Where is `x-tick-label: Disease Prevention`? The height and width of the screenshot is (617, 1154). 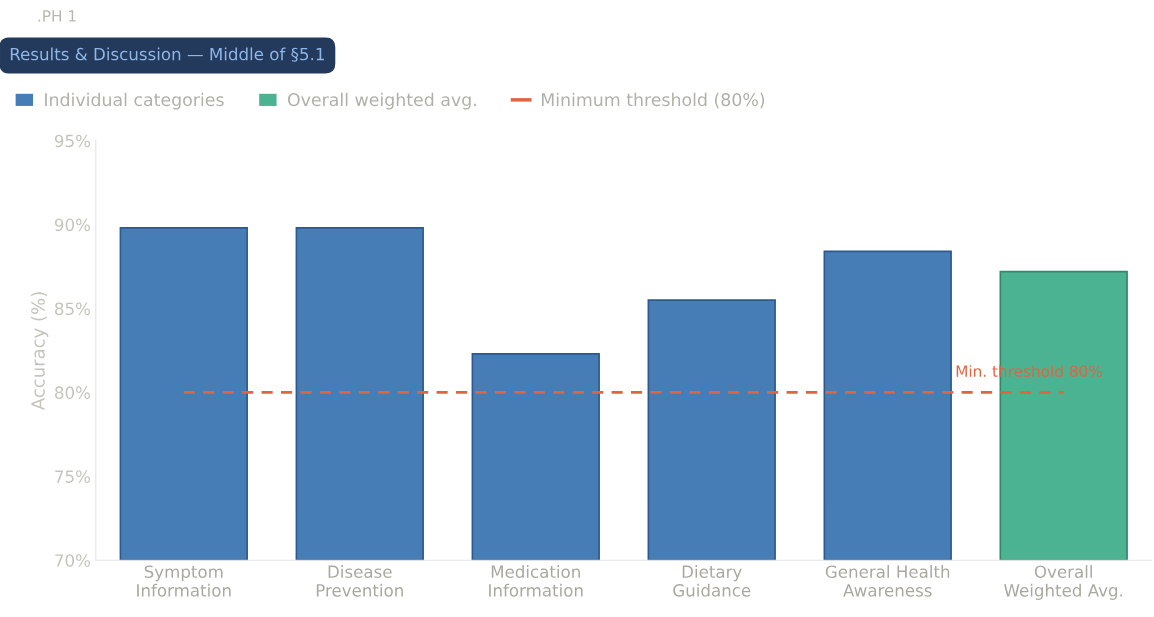 x-tick-label: Disease Prevention is located at coordinates (359, 581).